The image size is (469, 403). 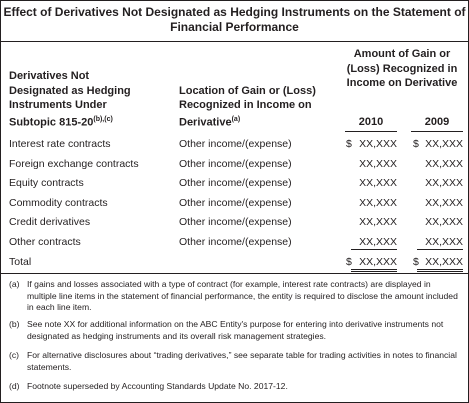 What do you see at coordinates (103, 119) in the screenshot?
I see `footnote-ref: (b),(c)` at bounding box center [103, 119].